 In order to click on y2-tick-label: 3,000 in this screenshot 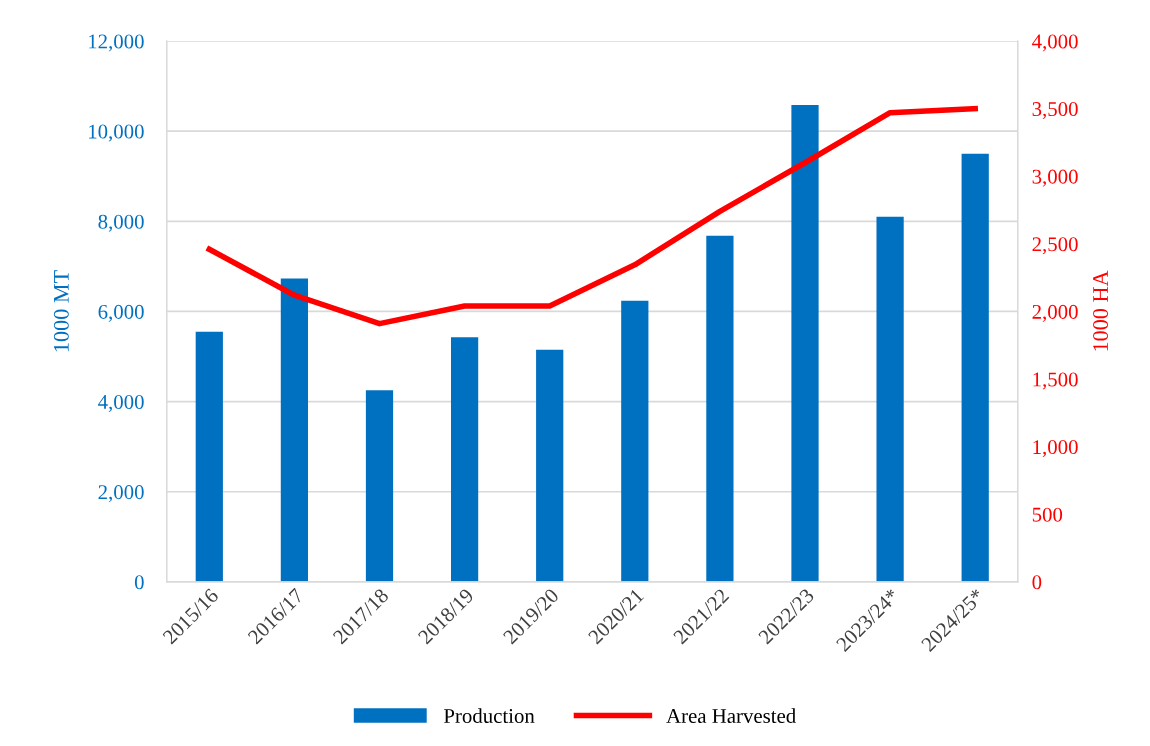, I will do `click(1055, 178)`.